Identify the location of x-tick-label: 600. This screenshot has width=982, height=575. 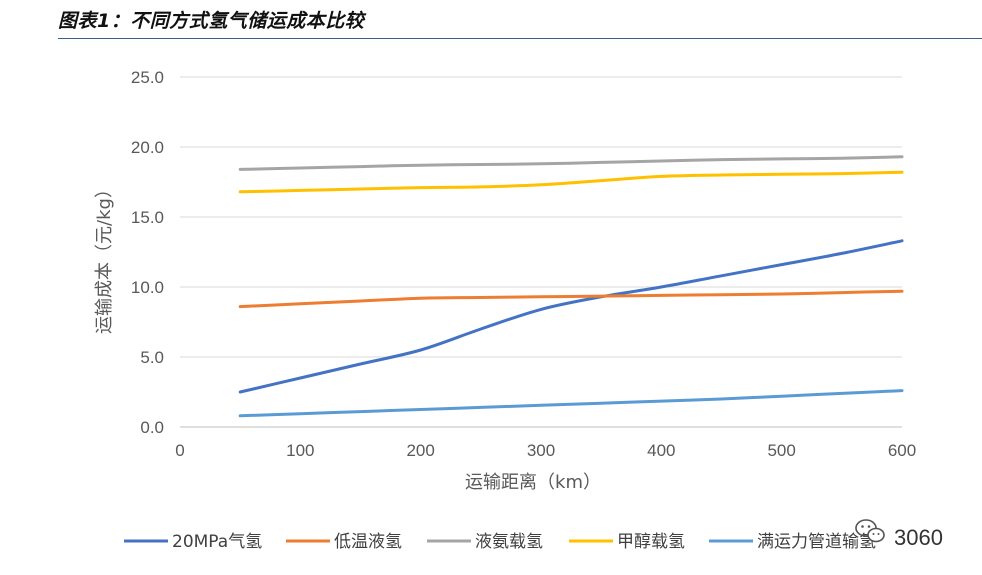
(902, 450).